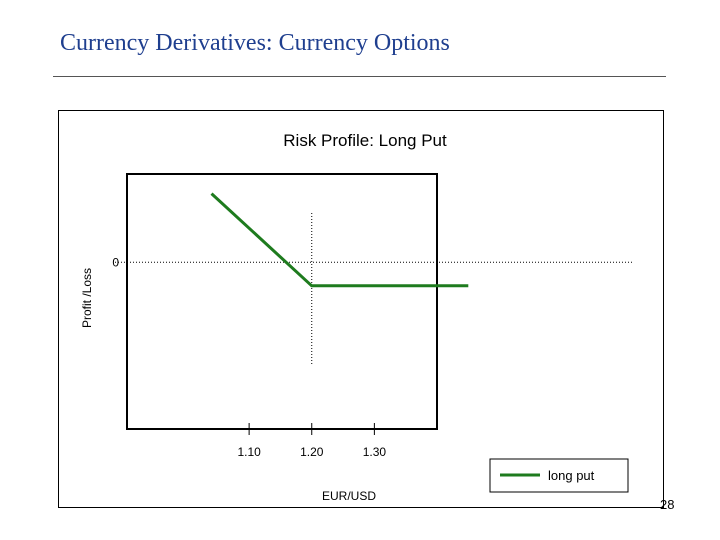 This screenshot has width=720, height=540. I want to click on legend: long put, so click(559, 475).